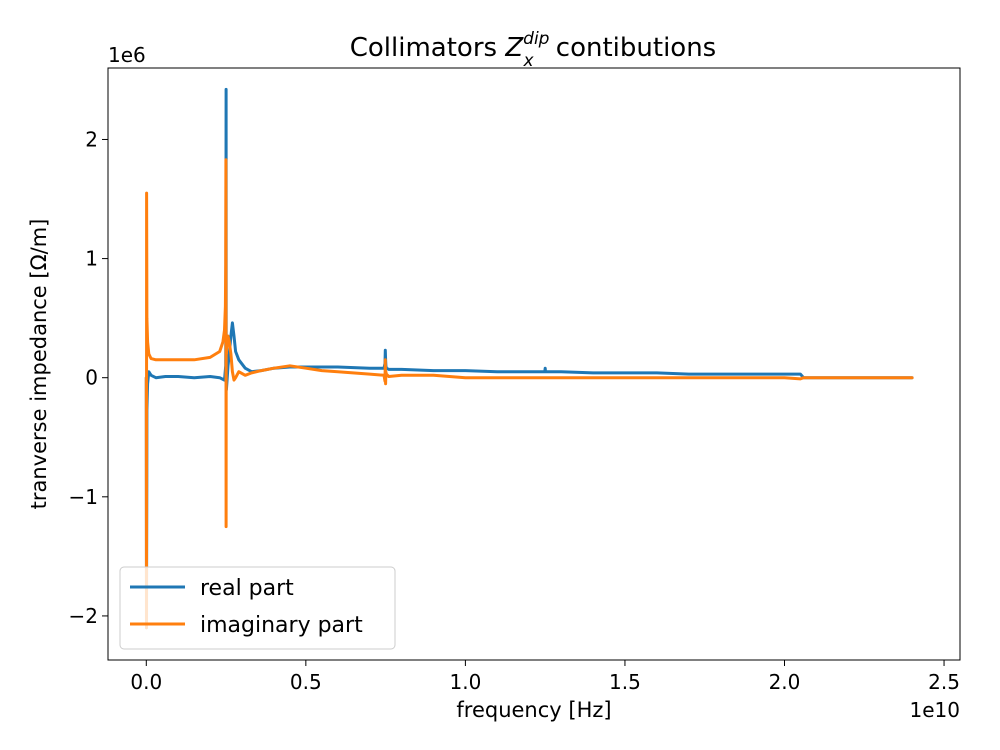 The width and height of the screenshot is (1000, 750). What do you see at coordinates (533, 50) in the screenshot?
I see `chart-title: Collimators Zdip x contibutions` at bounding box center [533, 50].